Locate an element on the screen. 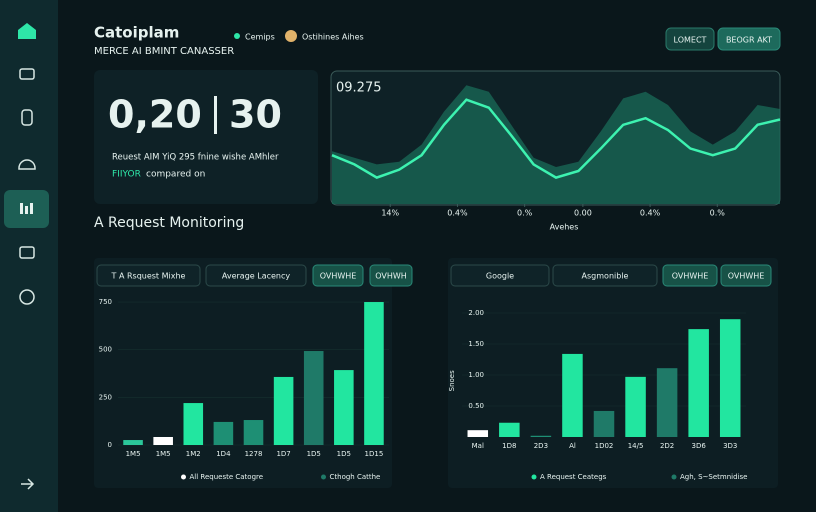 The width and height of the screenshot is (816, 512). tab-label: Asgmonible is located at coordinates (605, 276).